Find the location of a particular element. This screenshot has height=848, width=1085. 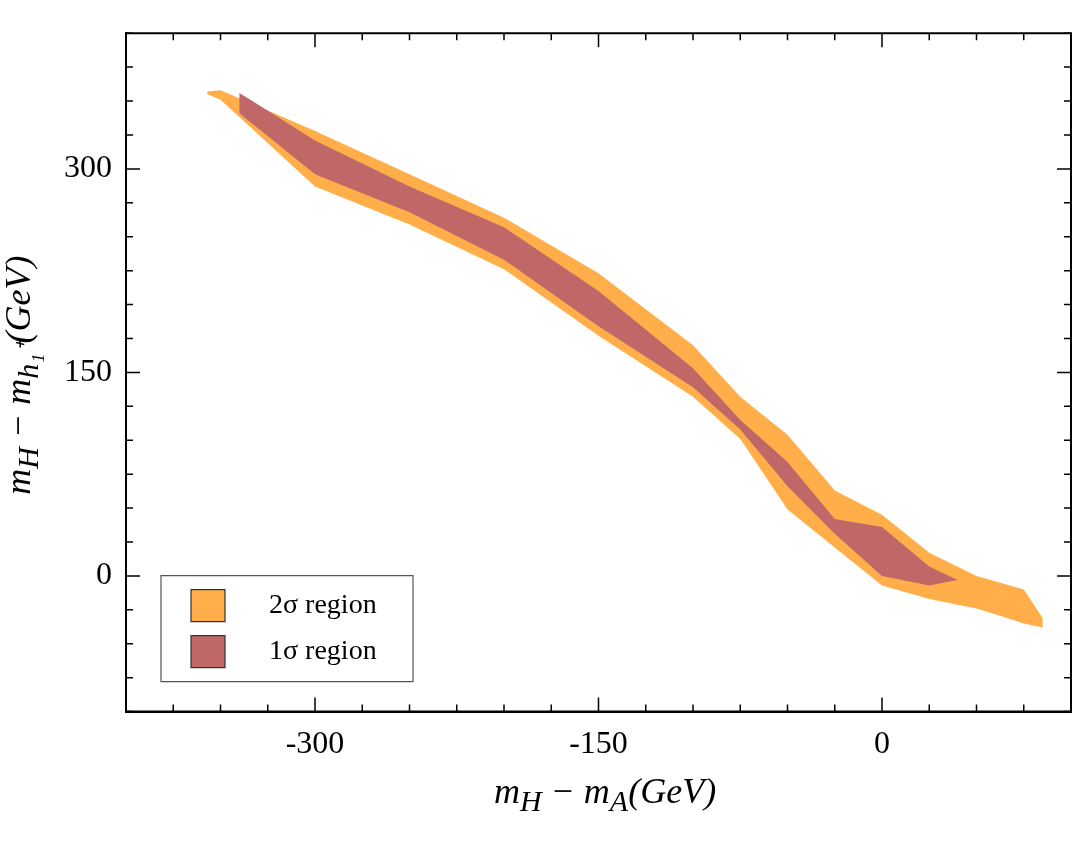

y-tick-label: 150 is located at coordinates (88, 369).